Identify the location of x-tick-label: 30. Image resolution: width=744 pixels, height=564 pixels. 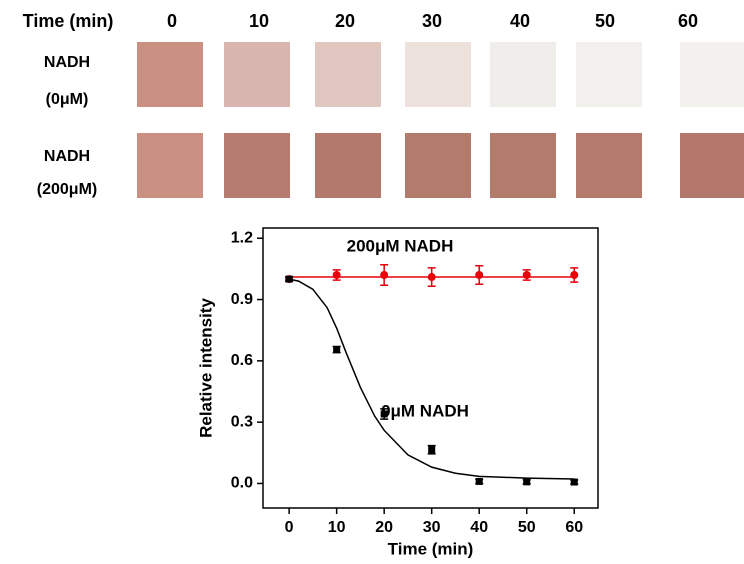
(432, 527).